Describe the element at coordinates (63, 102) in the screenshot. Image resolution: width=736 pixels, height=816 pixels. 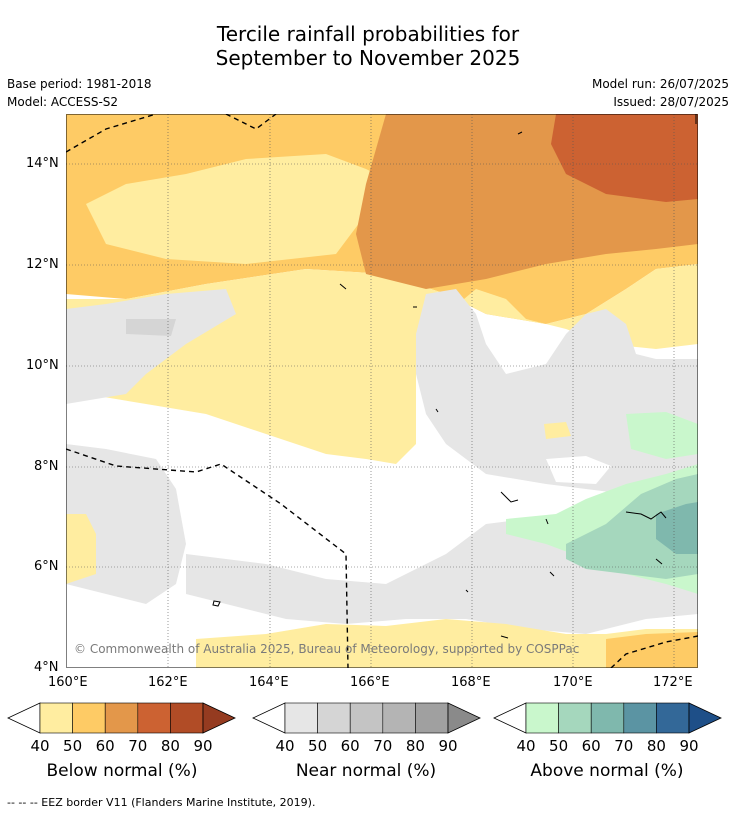
I see `model-name: Model: ACCESS-S2` at that location.